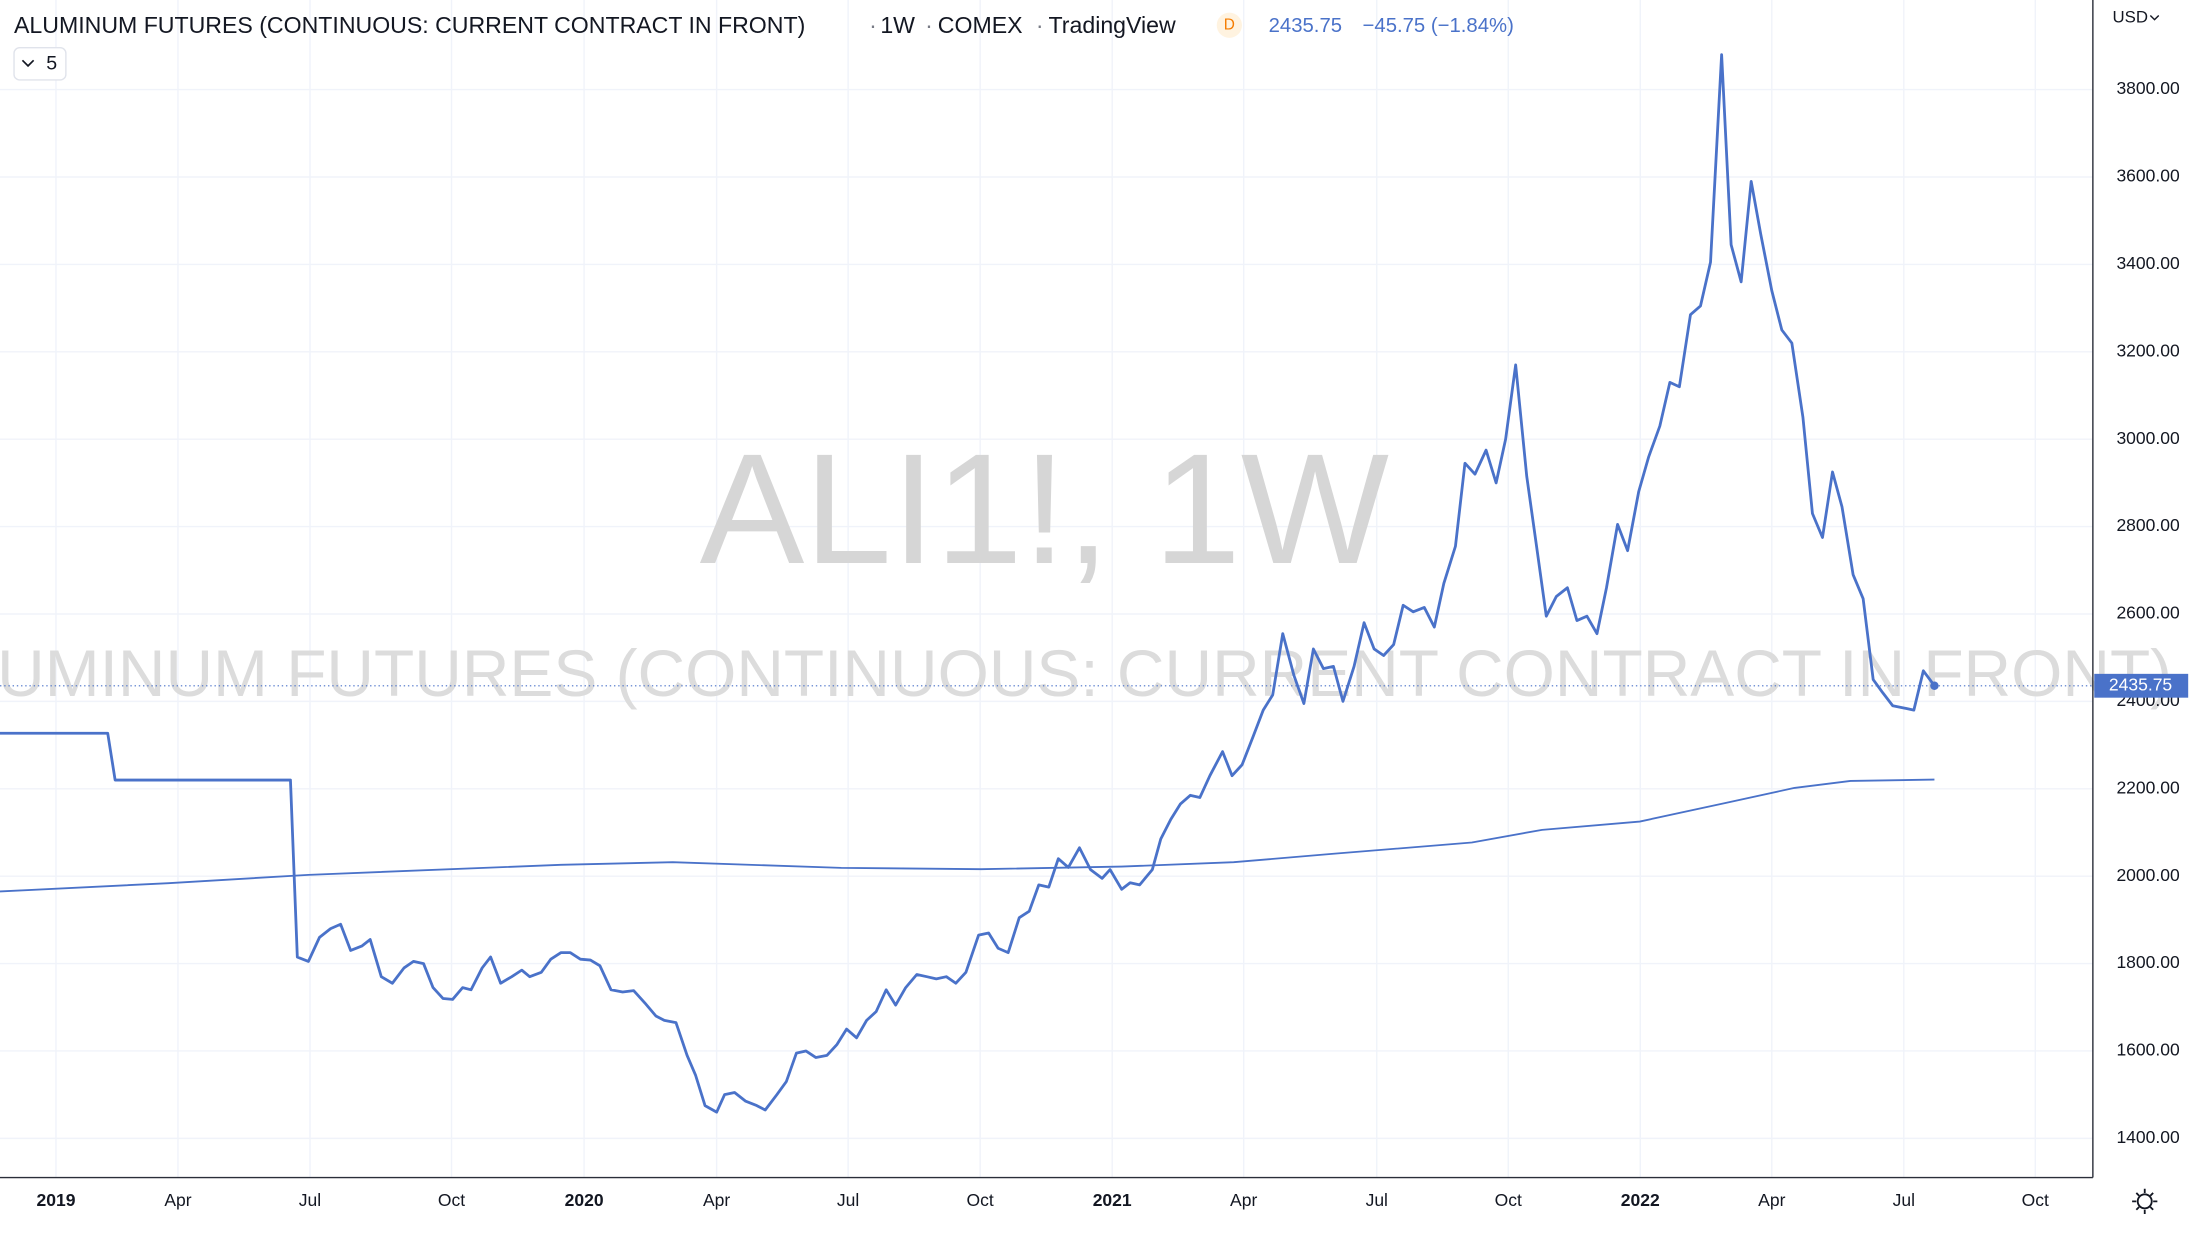 The image size is (2198, 1236). Describe the element at coordinates (2148, 263) in the screenshot. I see `y-tick-label: 3400.00` at that location.